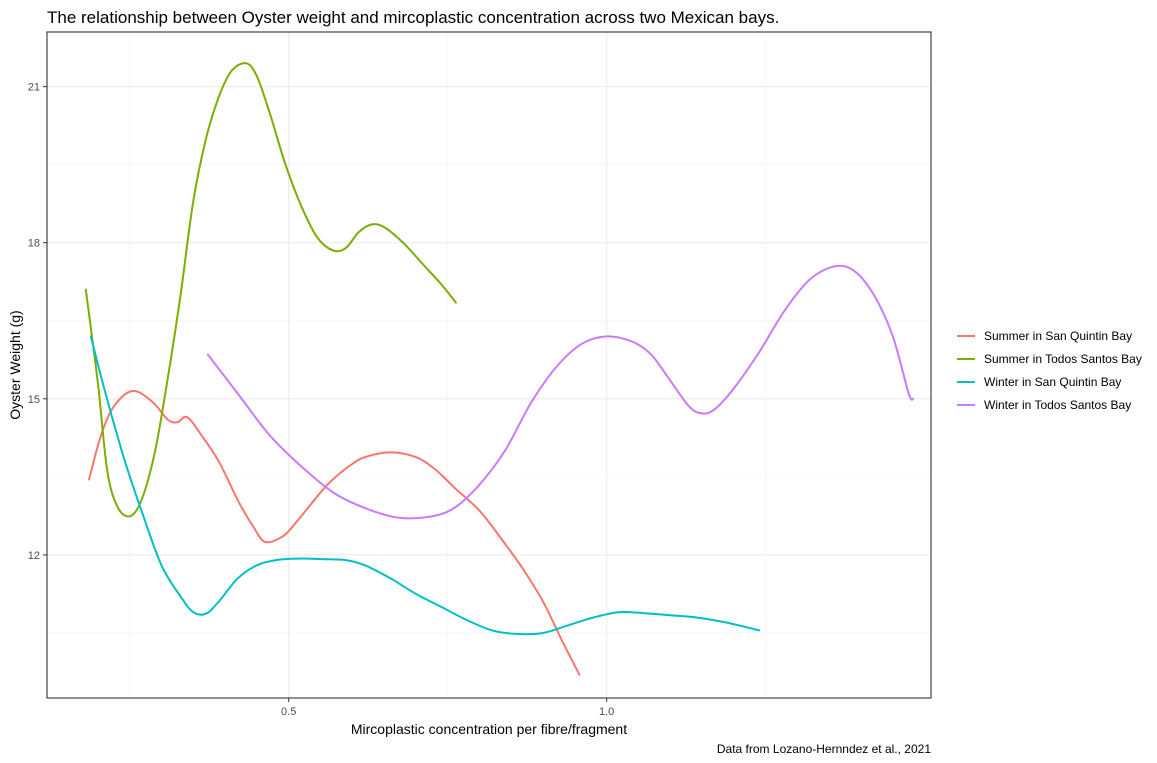  Describe the element at coordinates (34, 88) in the screenshot. I see `y-tick-label: 21` at that location.